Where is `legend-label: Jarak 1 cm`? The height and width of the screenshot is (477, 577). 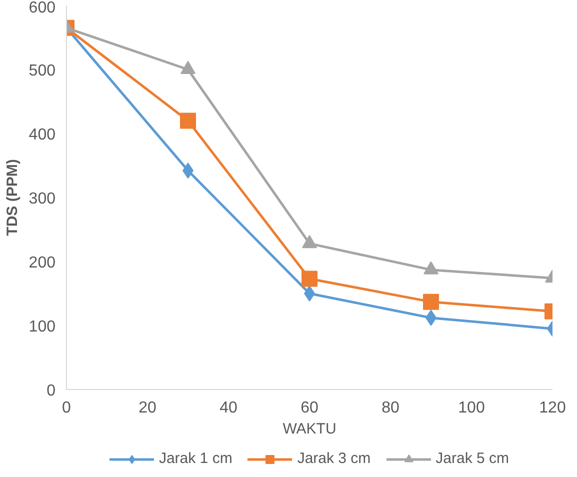 legend-label: Jarak 1 cm is located at coordinates (195, 458).